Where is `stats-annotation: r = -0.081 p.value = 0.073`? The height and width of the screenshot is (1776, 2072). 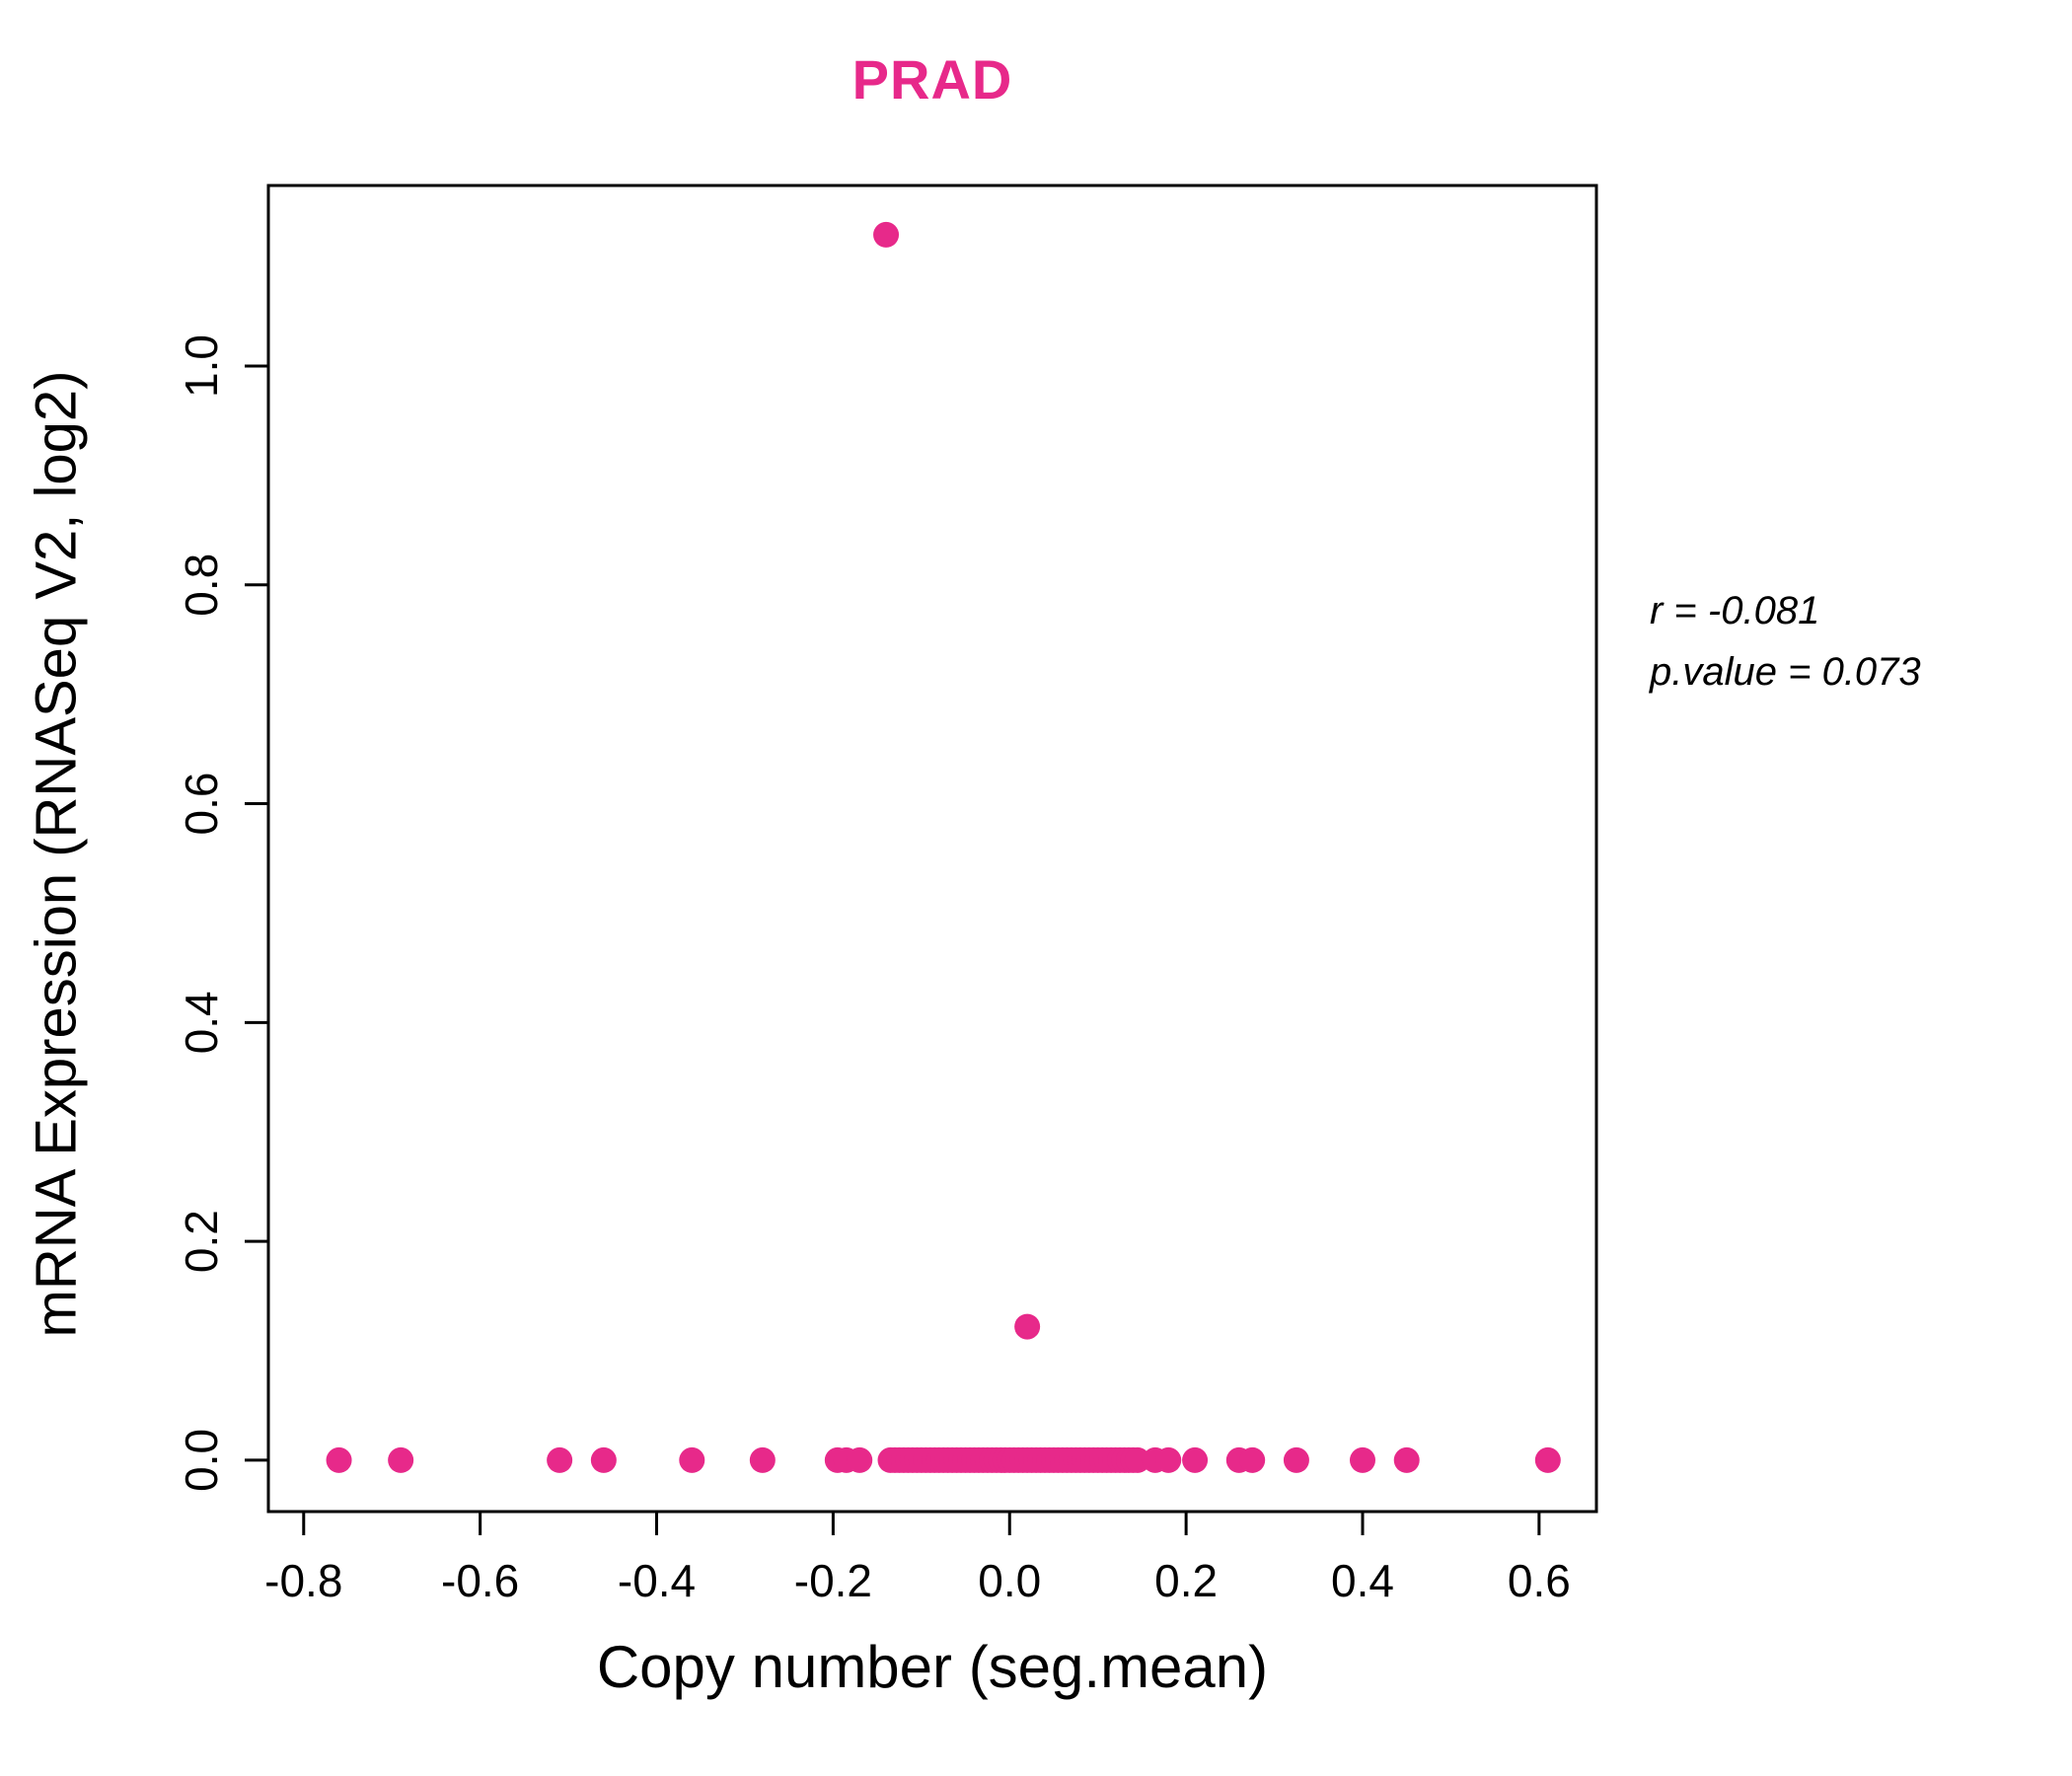
stats-annotation: r = -0.081 p.value = 0.073 is located at coordinates (1786, 642).